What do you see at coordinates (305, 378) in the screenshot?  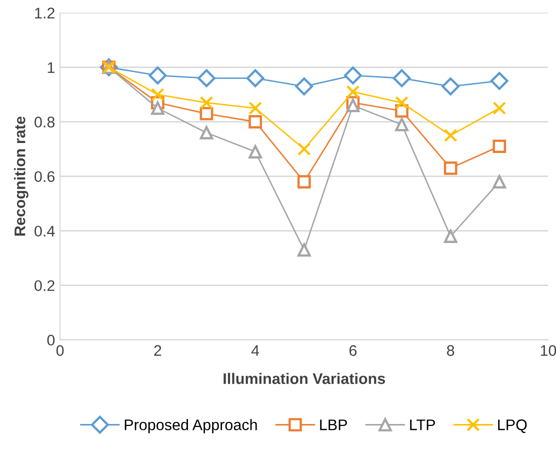 I see `x-axis-title: Illumination Variations` at bounding box center [305, 378].